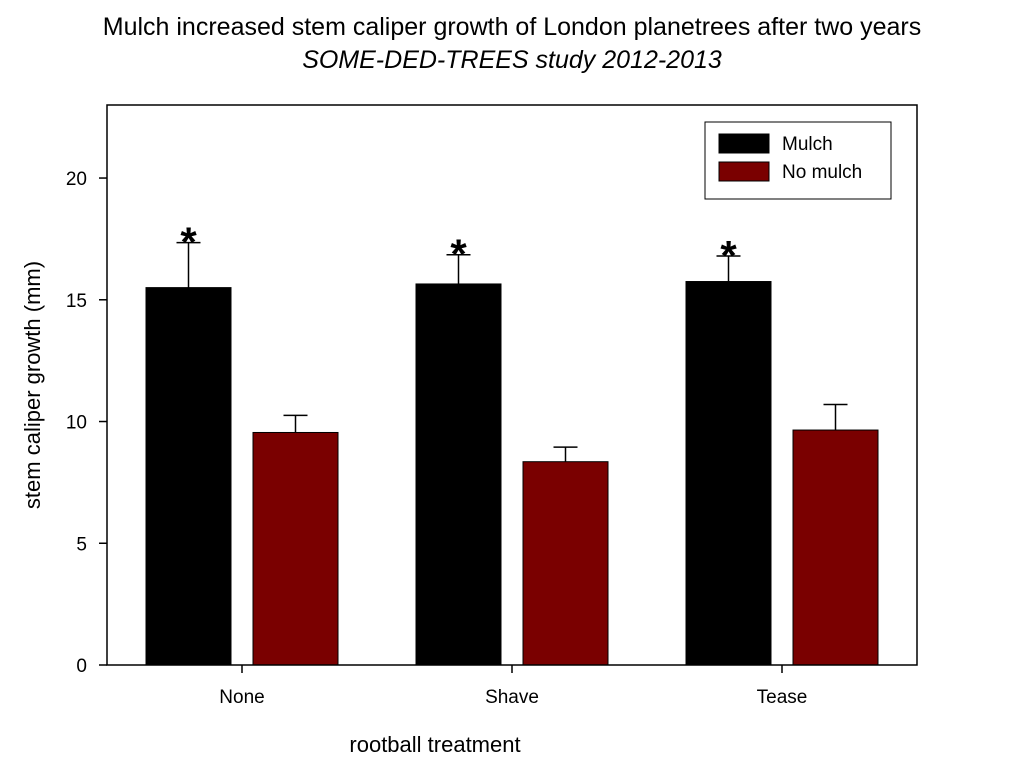 Image resolution: width=1024 pixels, height=765 pixels. What do you see at coordinates (744, 143) in the screenshot?
I see `legend-swatch-mulch` at bounding box center [744, 143].